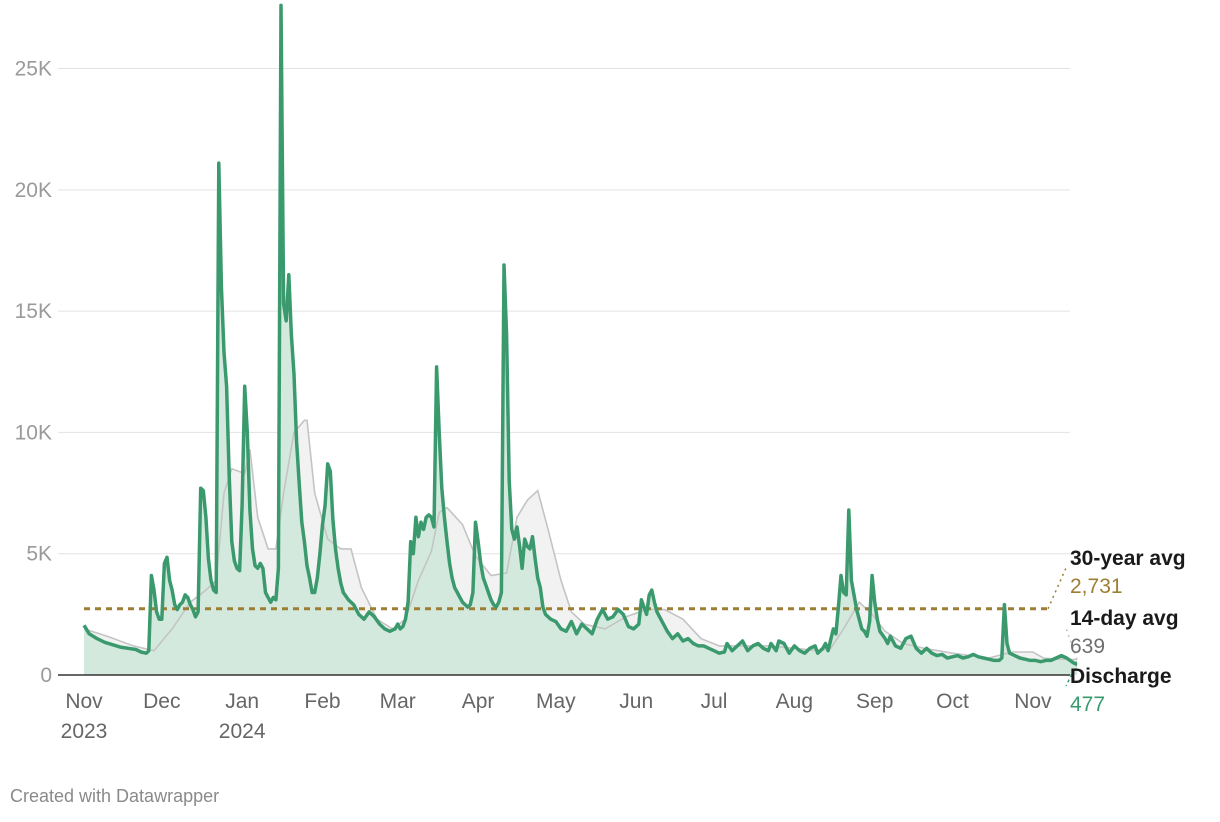 This screenshot has width=1220, height=822. I want to click on x-tick-label: Aug, so click(794, 701).